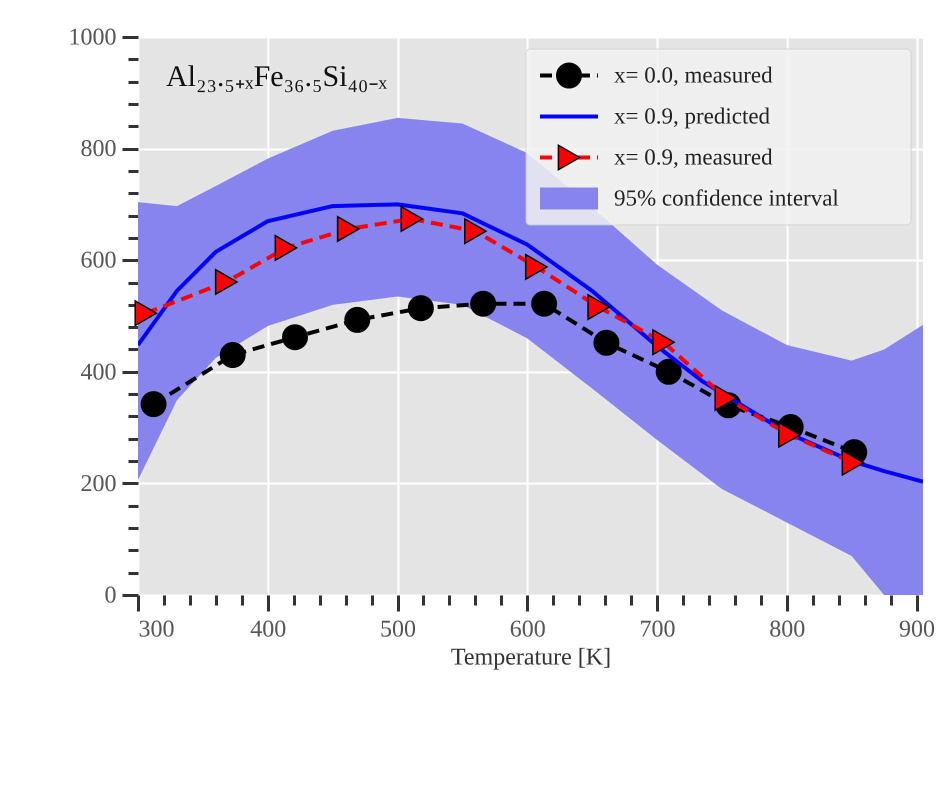  What do you see at coordinates (787, 629) in the screenshot?
I see `x-tick-label: 800` at bounding box center [787, 629].